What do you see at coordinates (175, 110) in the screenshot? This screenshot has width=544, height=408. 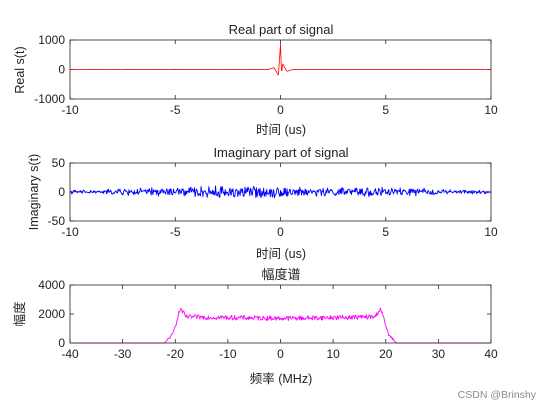 I see `real-part-xtick-label: -5` at bounding box center [175, 110].